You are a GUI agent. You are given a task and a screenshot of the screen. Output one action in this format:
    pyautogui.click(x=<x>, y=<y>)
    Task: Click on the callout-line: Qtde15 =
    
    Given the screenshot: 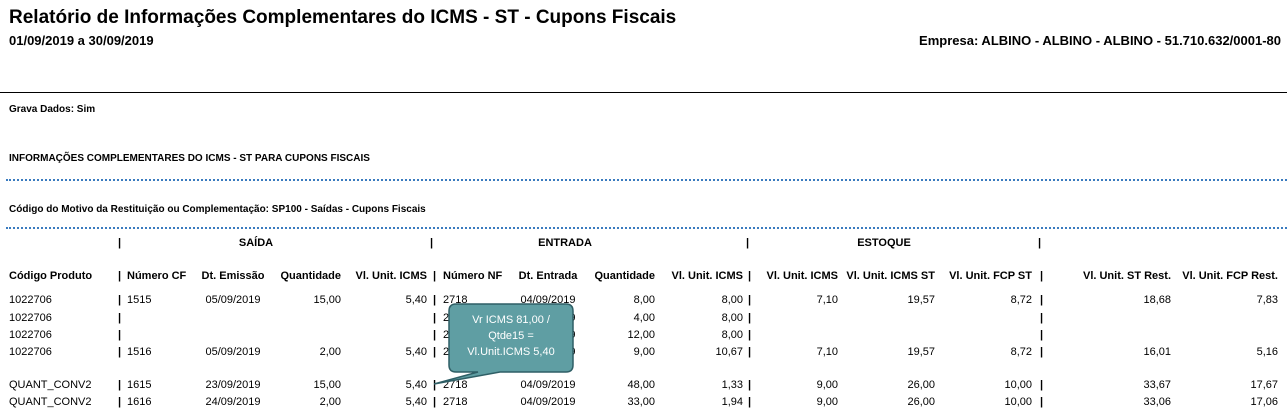 What is the action you would take?
    pyautogui.click(x=511, y=336)
    